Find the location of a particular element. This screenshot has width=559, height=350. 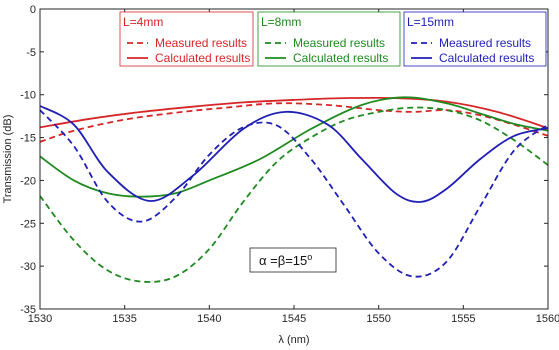

x-tick-label: 1540 is located at coordinates (209, 319).